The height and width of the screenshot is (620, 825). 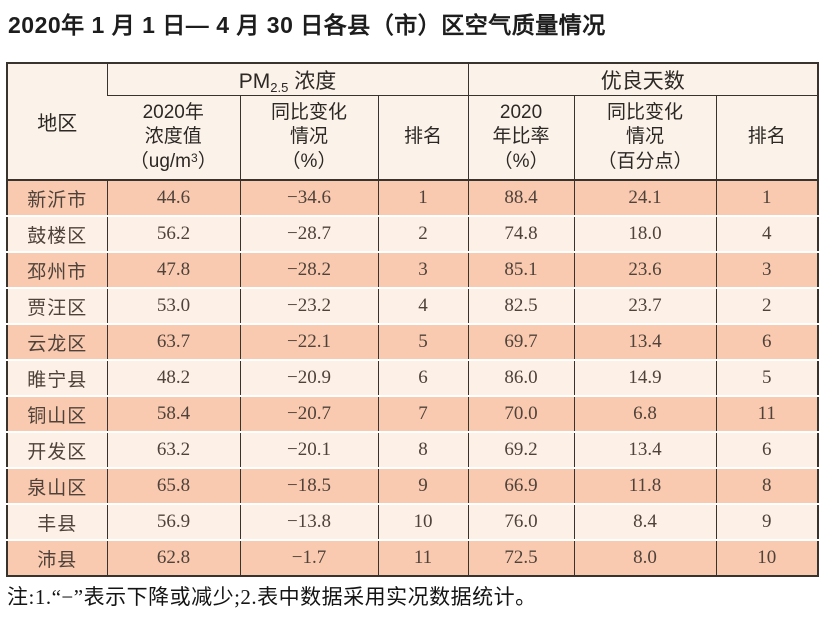 What do you see at coordinates (423, 269) in the screenshot?
I see `cell-pm-rank: 3` at bounding box center [423, 269].